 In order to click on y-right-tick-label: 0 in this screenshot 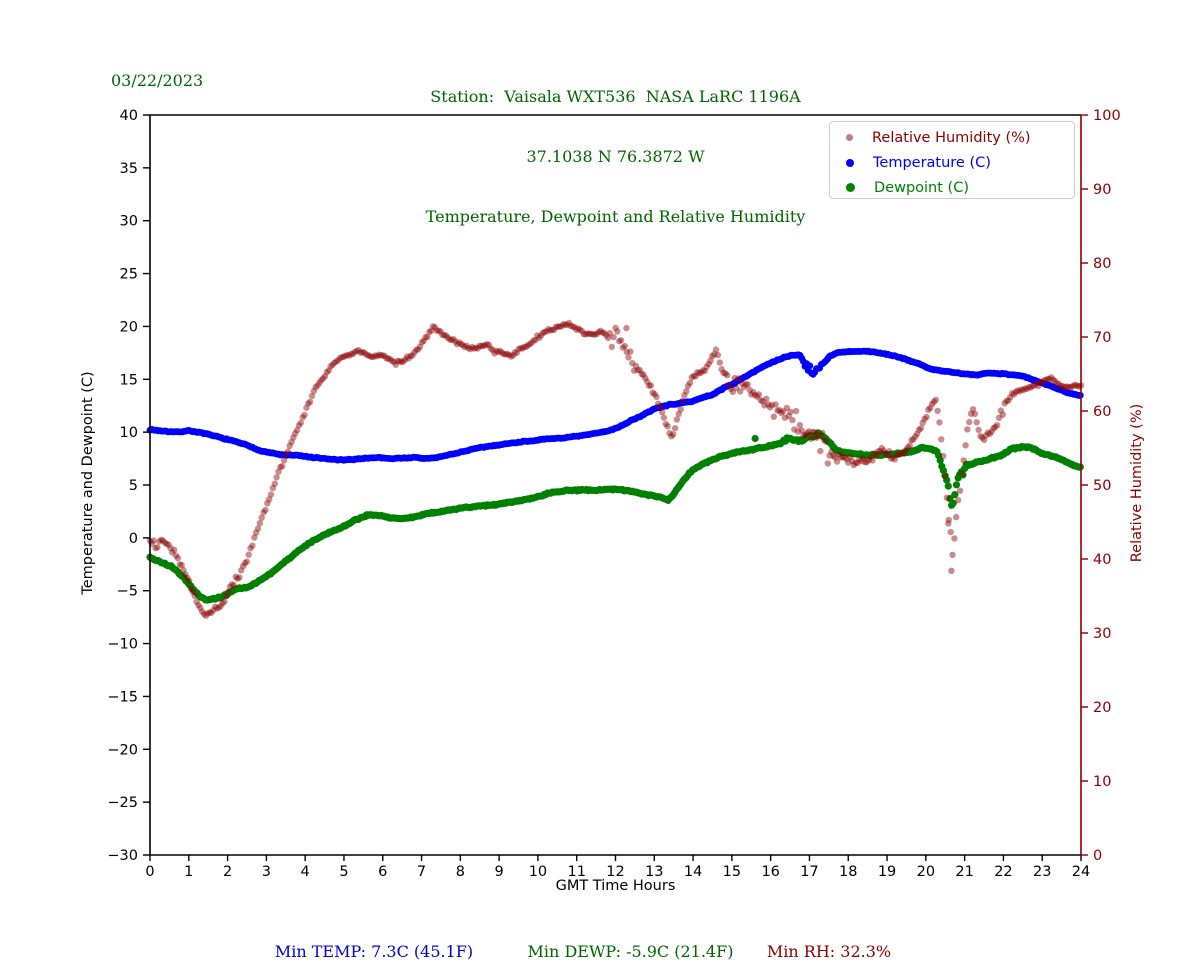, I will do `click(1097, 856)`.